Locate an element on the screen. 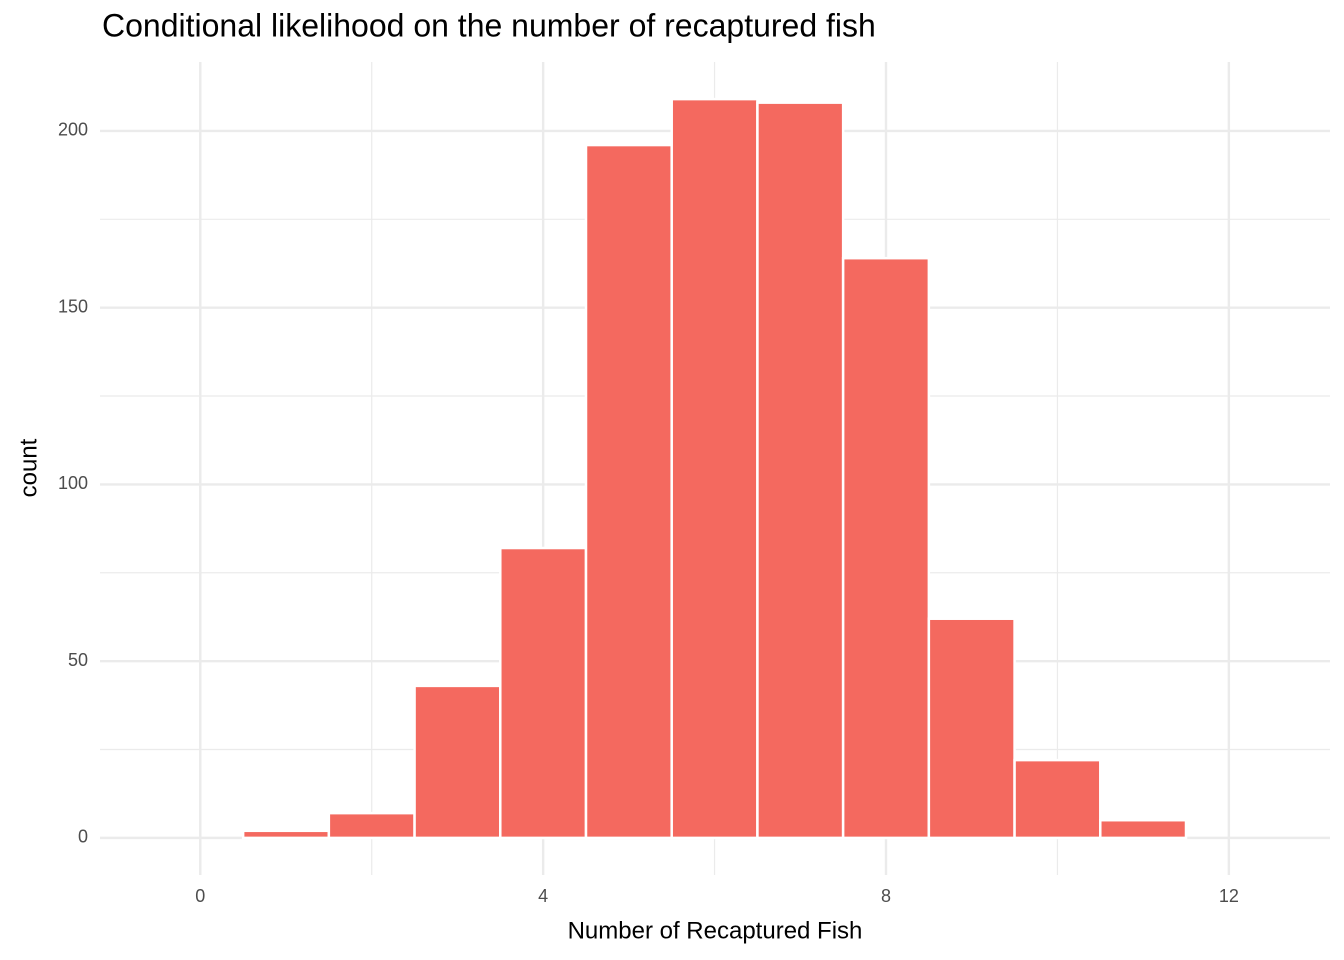 The width and height of the screenshot is (1344, 960). y-tick-label: 50 is located at coordinates (78, 660).